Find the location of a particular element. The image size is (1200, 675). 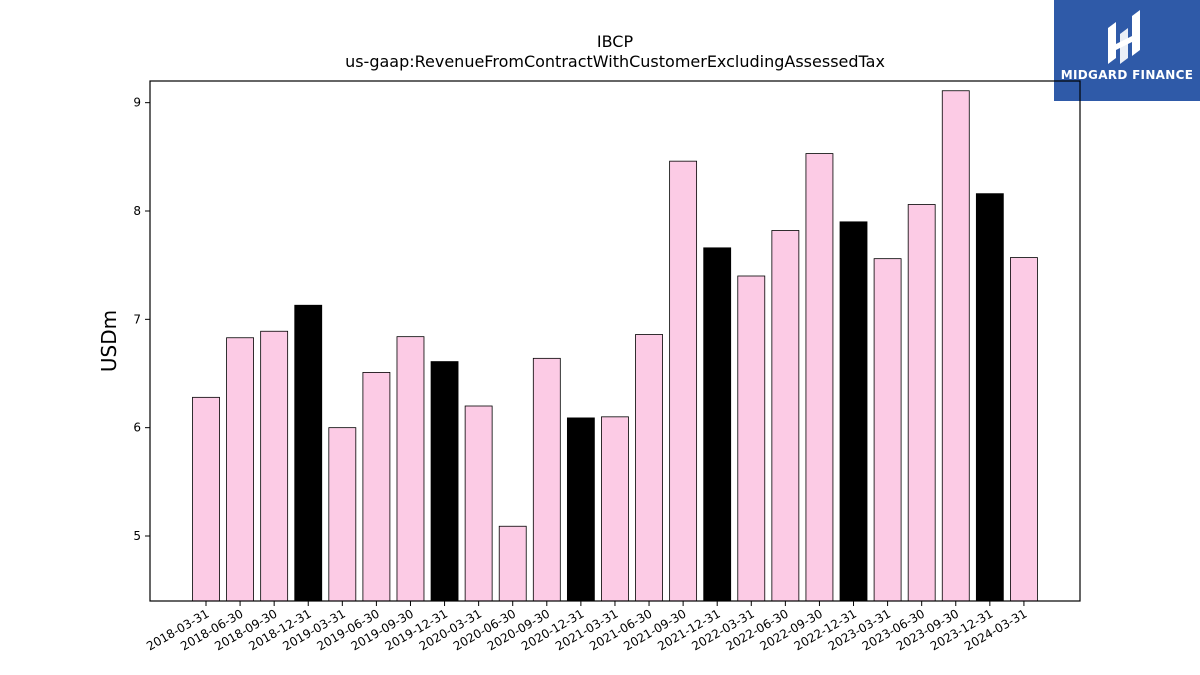

midgard-finance-logo: MIDGARD FINANCE is located at coordinates (1127, 50).